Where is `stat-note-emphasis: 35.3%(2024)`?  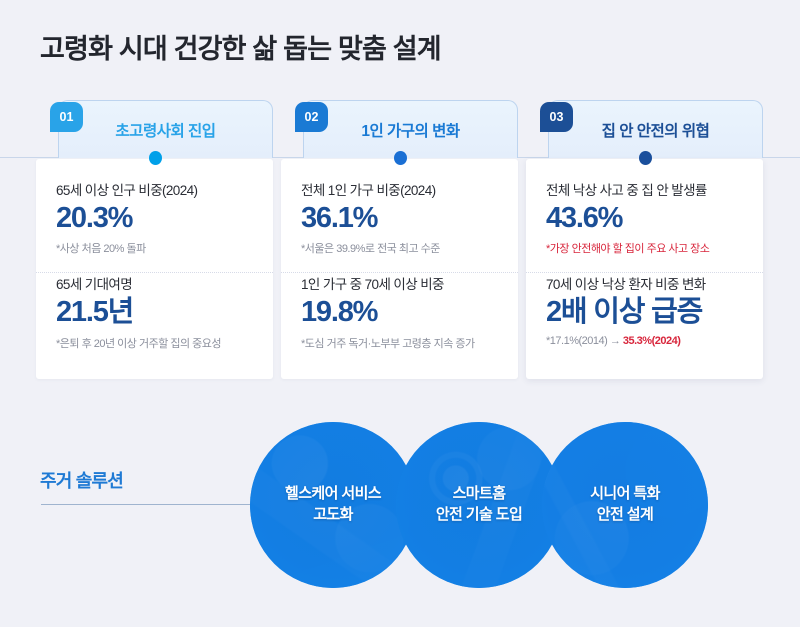
stat-note-emphasis: 35.3%(2024) is located at coordinates (651, 340).